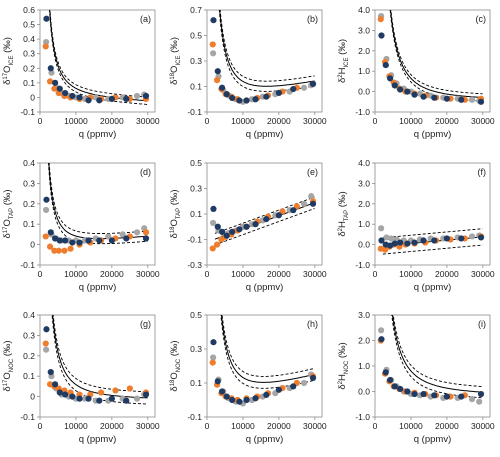  I want to click on y-axis-label: δ17ONOC (‰), so click(8, 365).